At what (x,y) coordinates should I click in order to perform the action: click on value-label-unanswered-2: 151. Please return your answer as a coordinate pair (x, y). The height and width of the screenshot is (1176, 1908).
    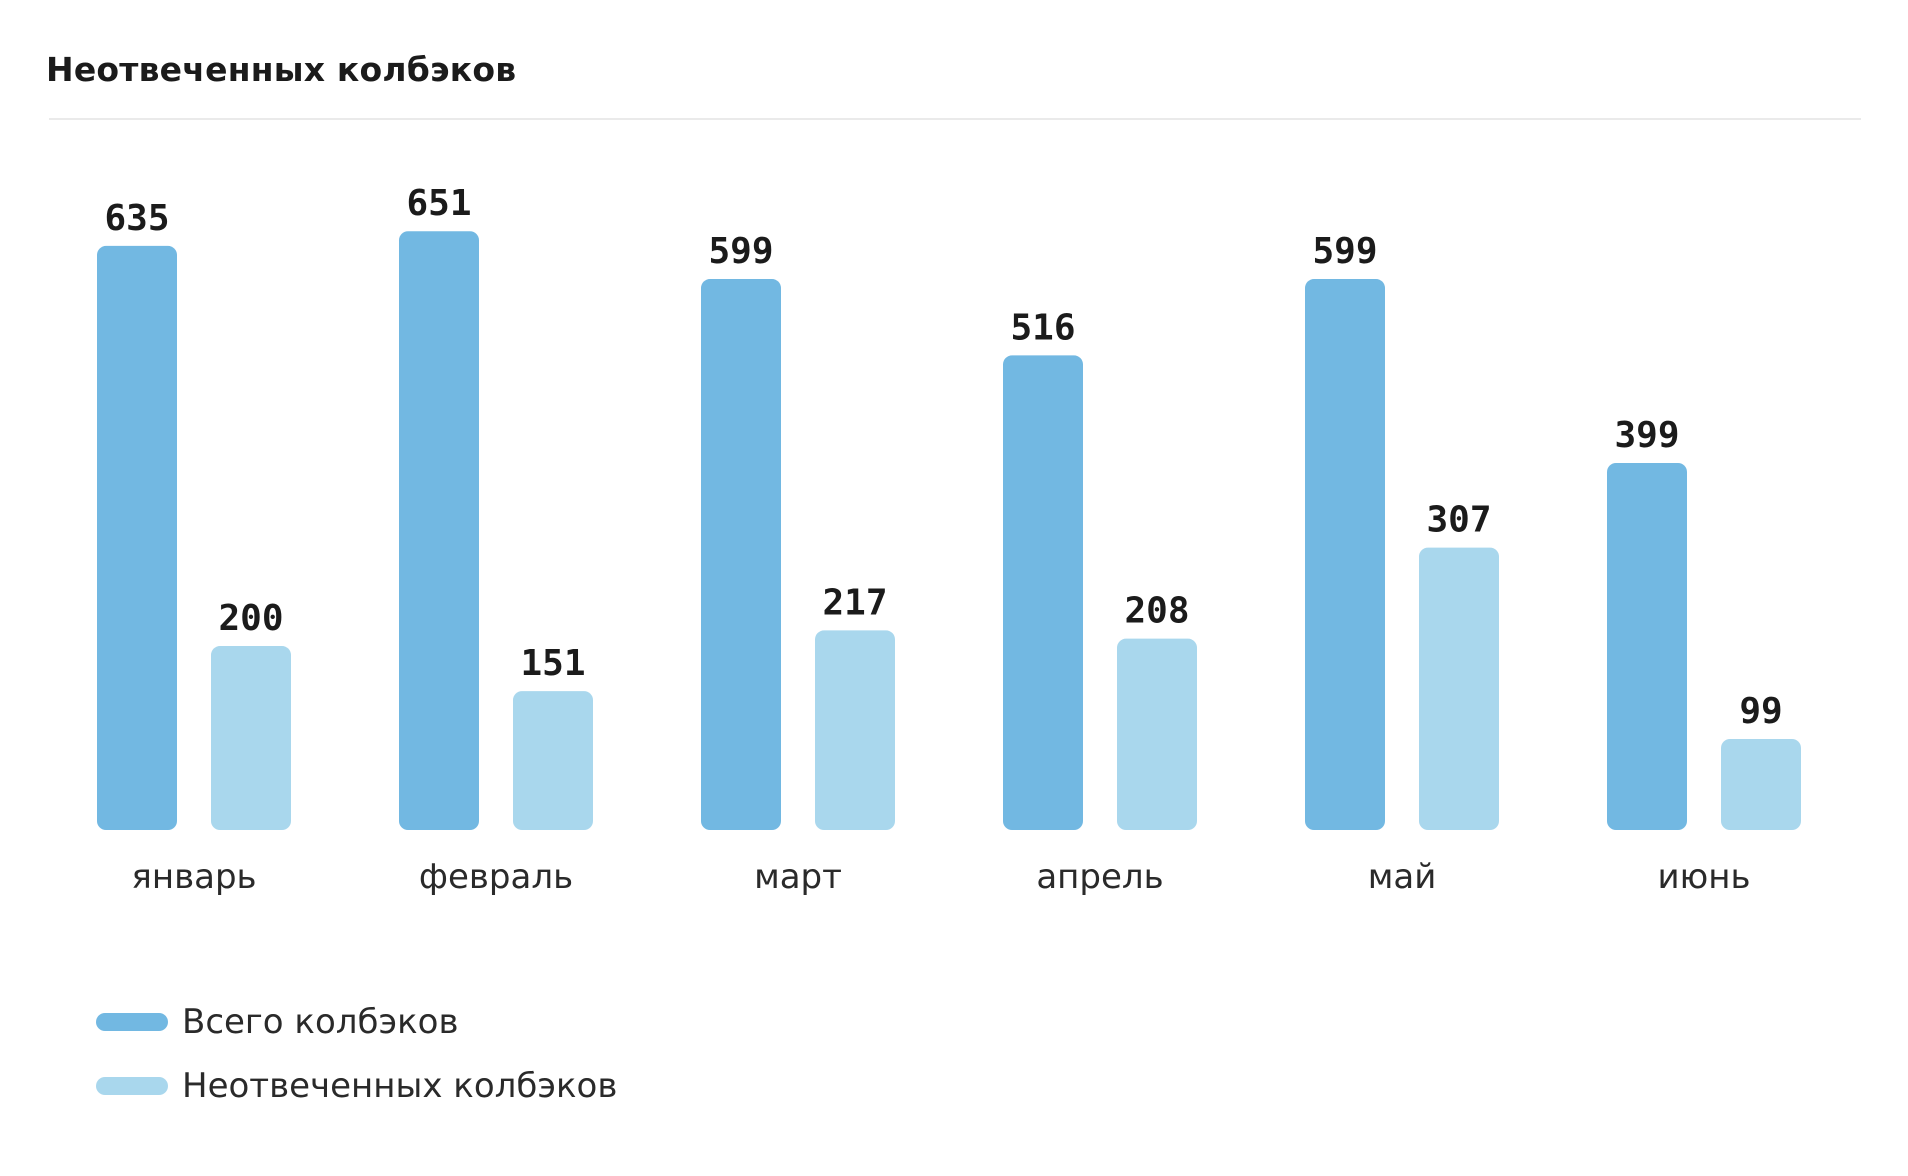
    Looking at the image, I should click on (552, 663).